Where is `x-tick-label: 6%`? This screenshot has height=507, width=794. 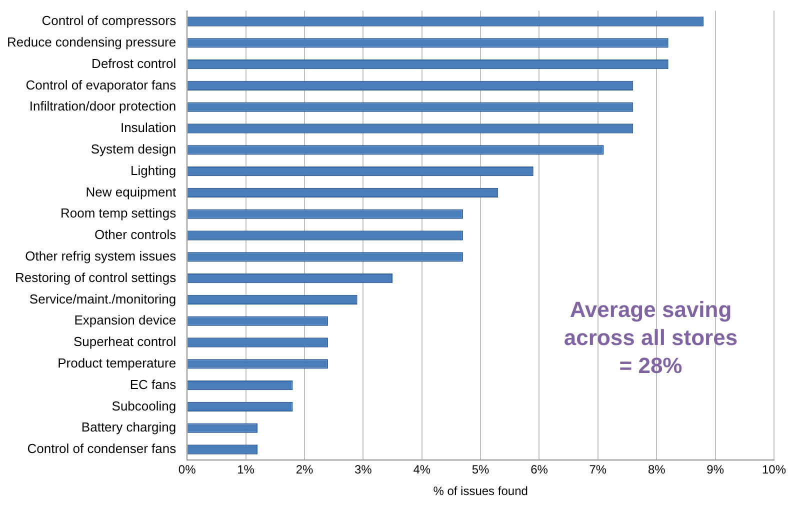 x-tick-label: 6% is located at coordinates (539, 469).